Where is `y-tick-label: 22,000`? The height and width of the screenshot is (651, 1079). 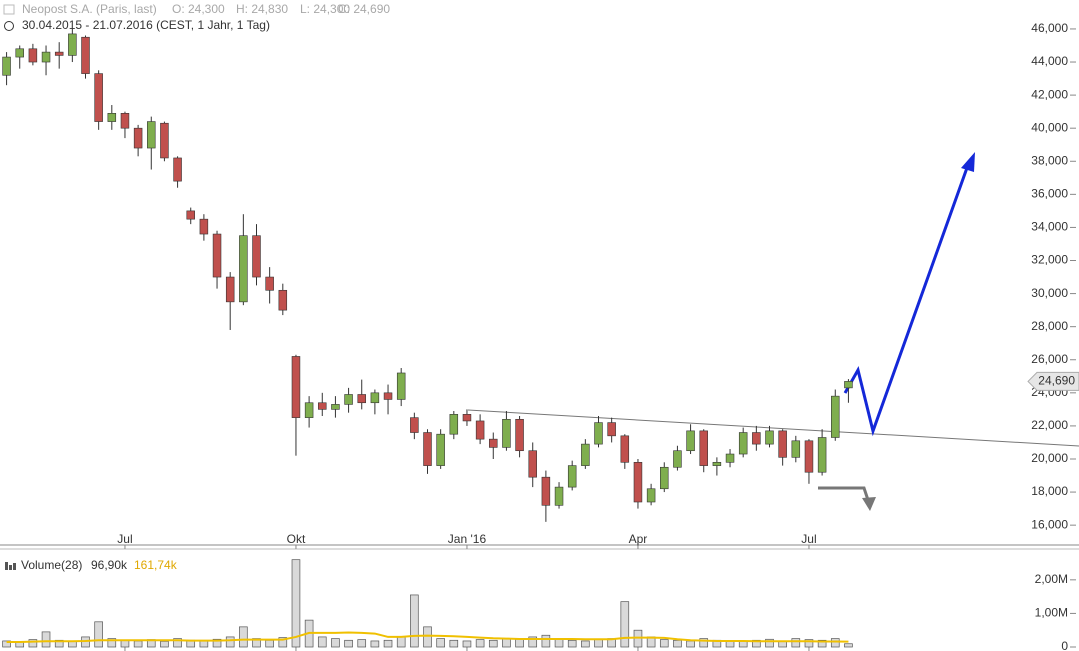 y-tick-label: 22,000 is located at coordinates (1049, 425).